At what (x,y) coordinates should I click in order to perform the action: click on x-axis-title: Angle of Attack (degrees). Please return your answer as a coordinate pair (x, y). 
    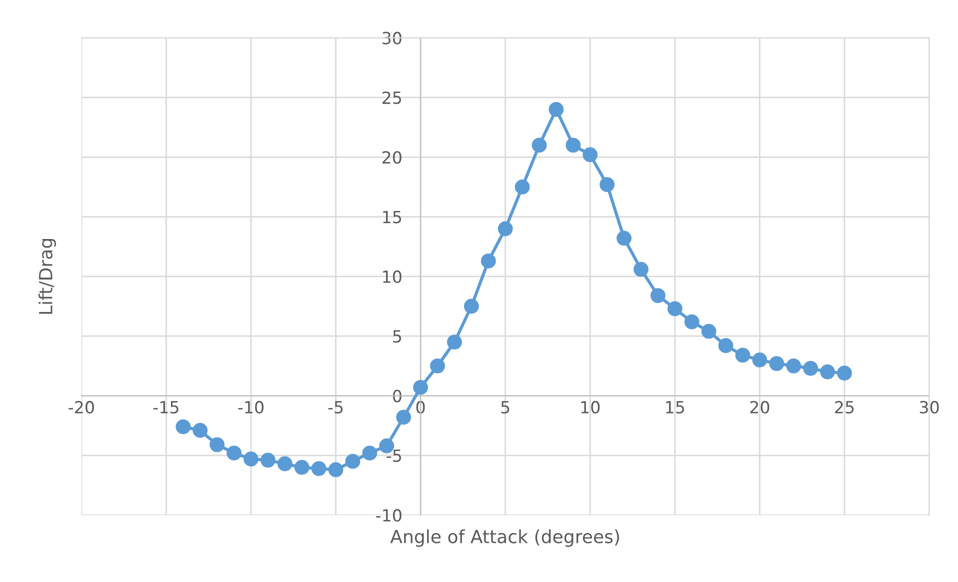
    Looking at the image, I should click on (504, 538).